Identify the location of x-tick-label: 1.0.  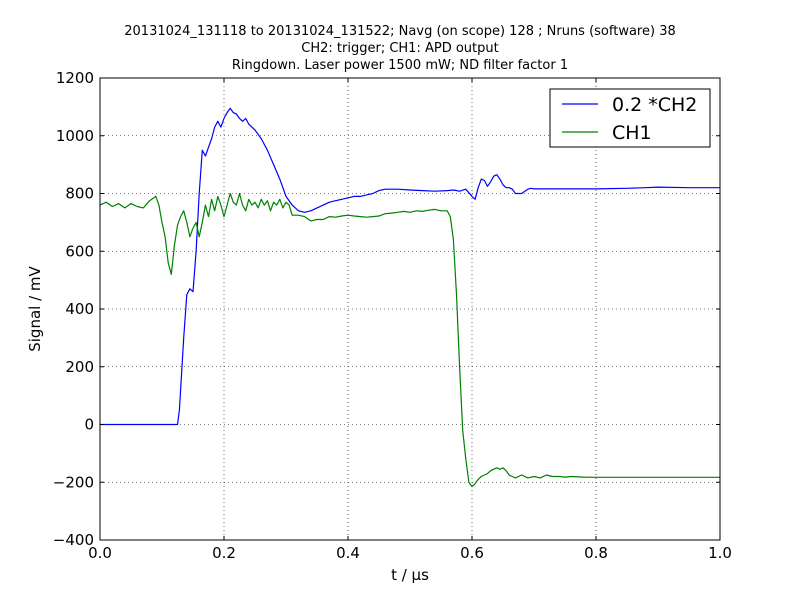
(720, 553).